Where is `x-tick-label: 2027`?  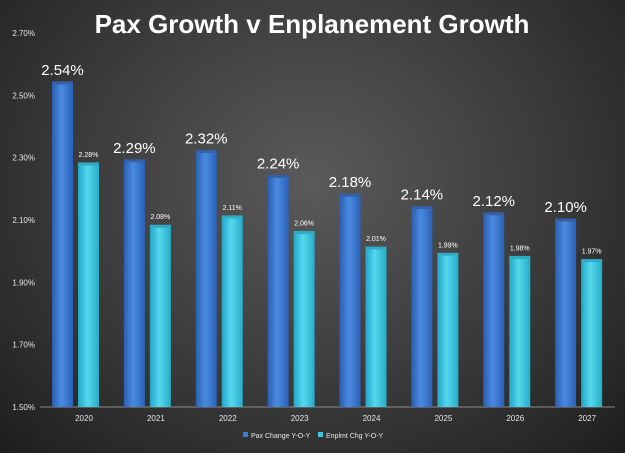
x-tick-label: 2027 is located at coordinates (587, 418).